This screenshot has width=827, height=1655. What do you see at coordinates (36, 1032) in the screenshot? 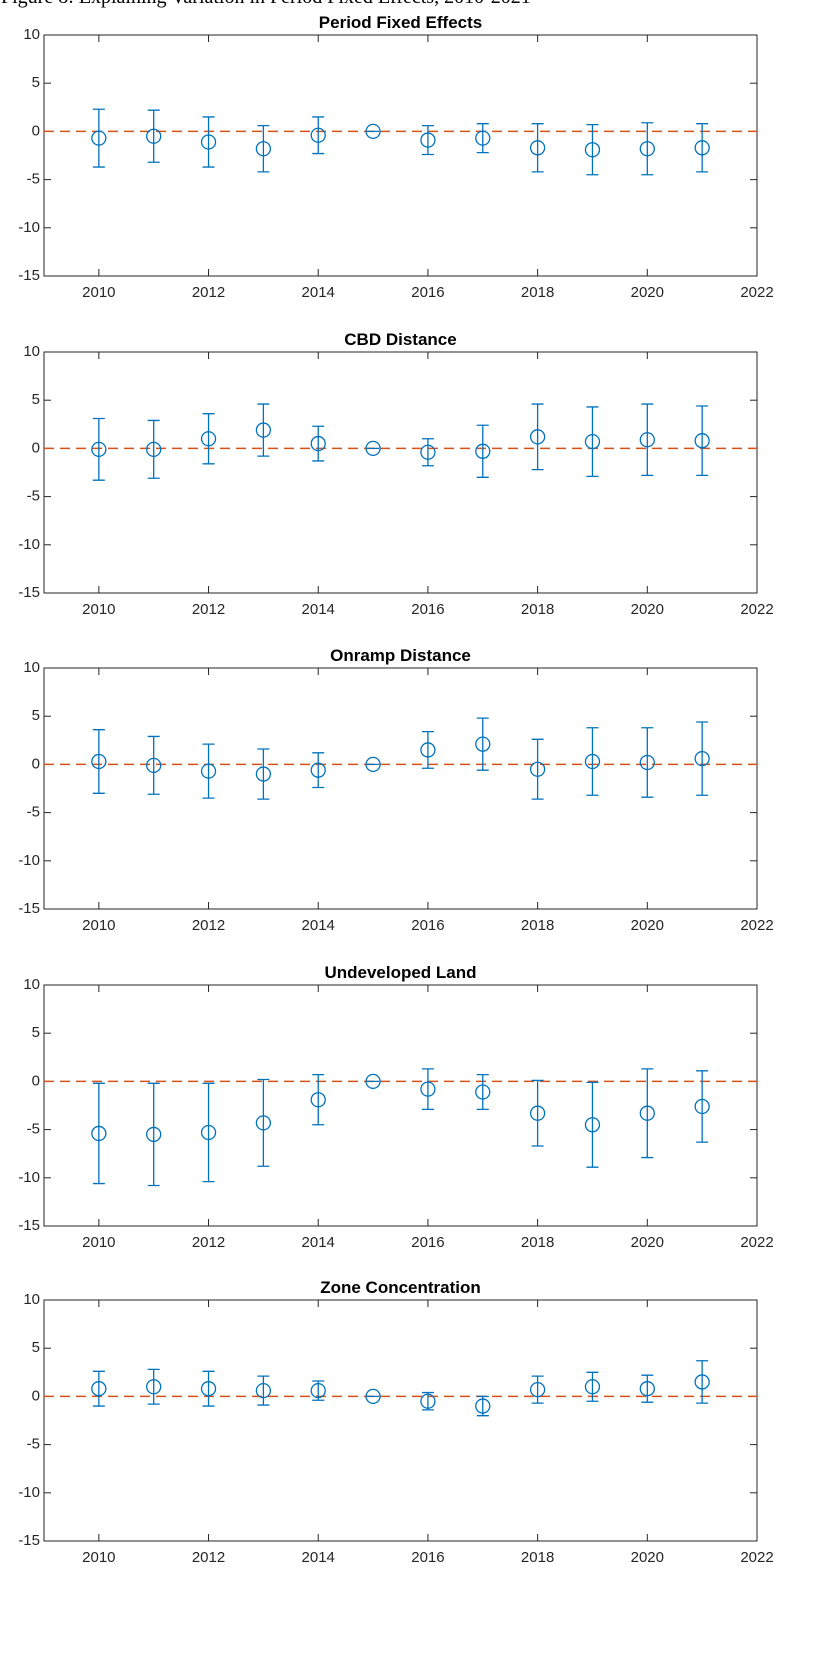
I see `y-tick-label: 5` at bounding box center [36, 1032].